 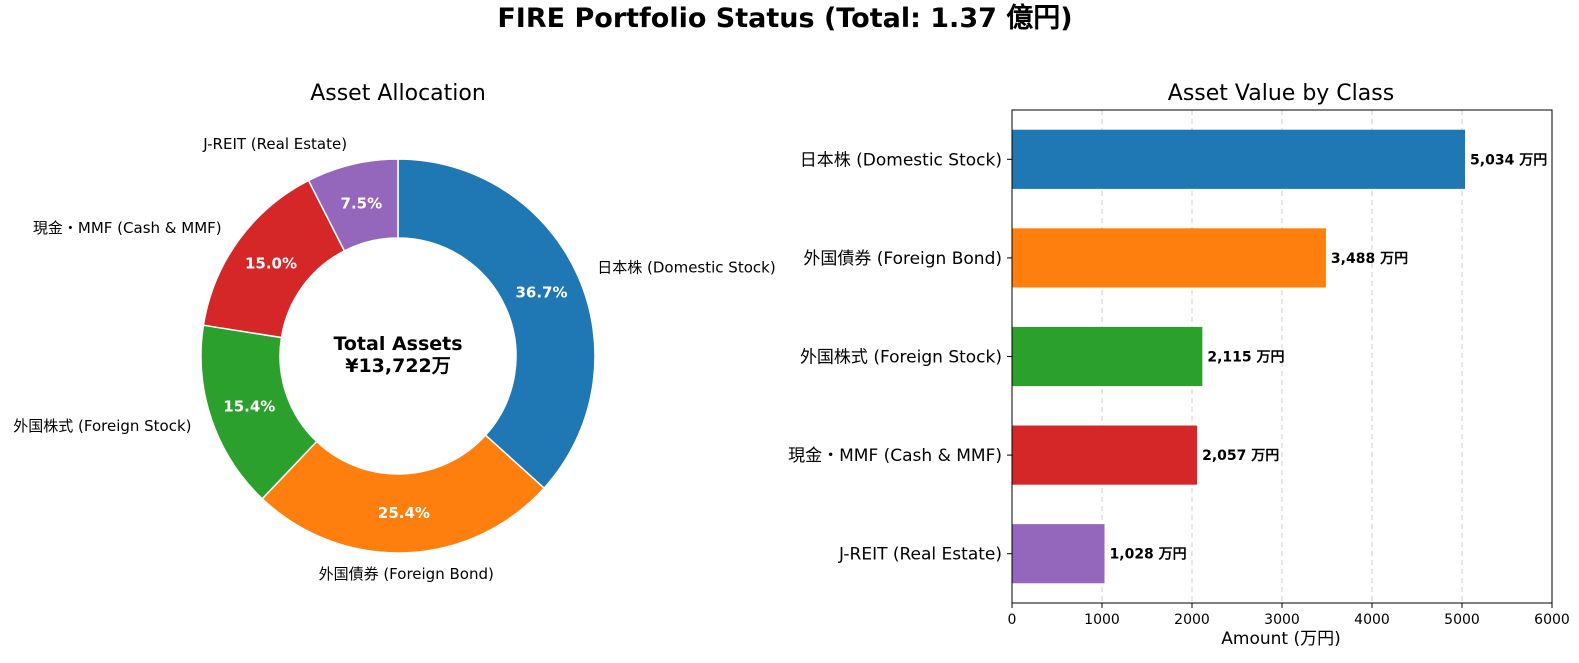 What do you see at coordinates (1369, 259) in the screenshot?
I see `bar-value-label: 3,488 万円` at bounding box center [1369, 259].